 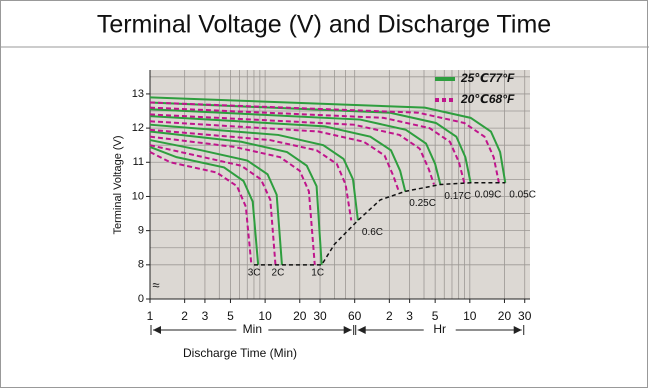 I want to click on x-tick-label: 1, so click(x=150, y=316).